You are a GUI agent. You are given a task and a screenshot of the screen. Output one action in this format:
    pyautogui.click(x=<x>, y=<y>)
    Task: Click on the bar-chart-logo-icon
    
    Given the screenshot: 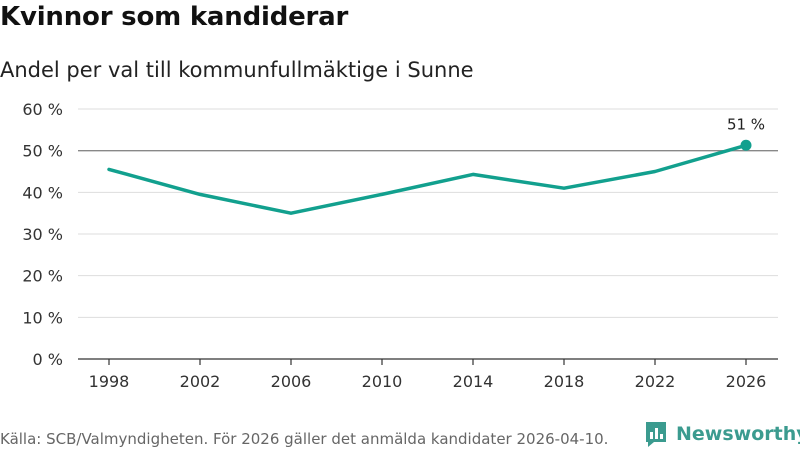 What is the action you would take?
    pyautogui.click(x=656, y=434)
    